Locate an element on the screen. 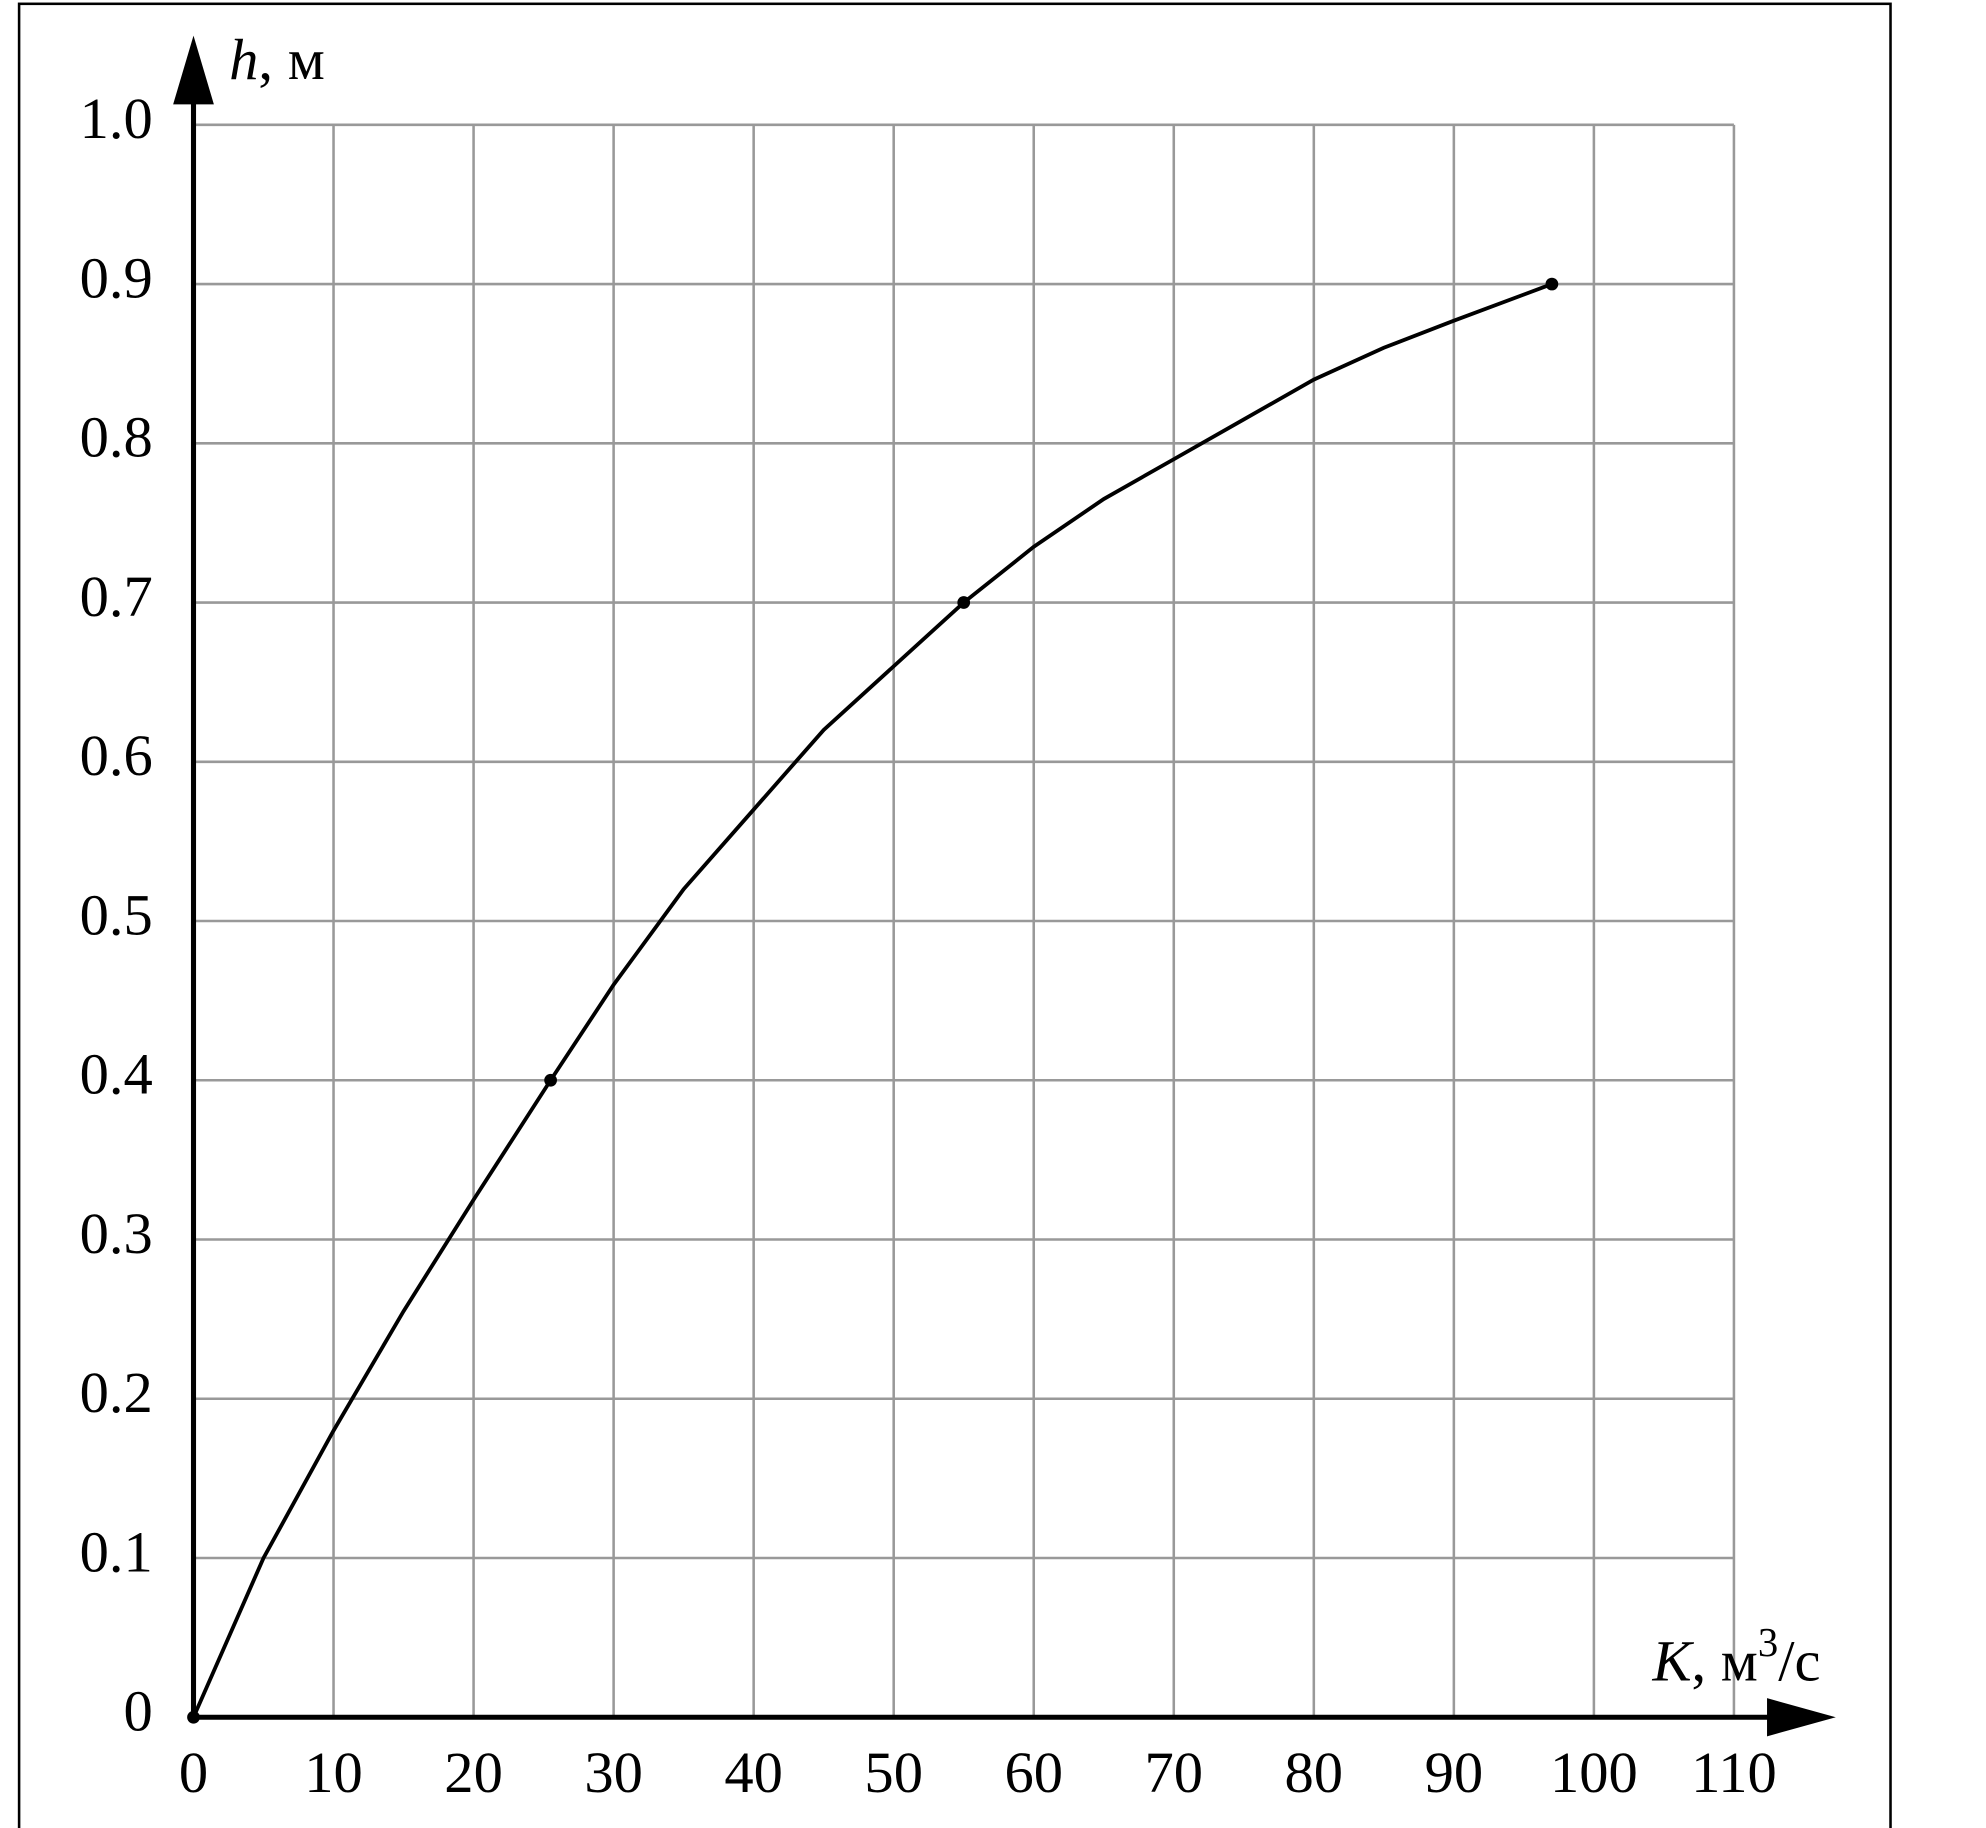 Image resolution: width=1986 pixels, height=1828 pixels. y-tick-label: 0.4 is located at coordinates (116, 1074).